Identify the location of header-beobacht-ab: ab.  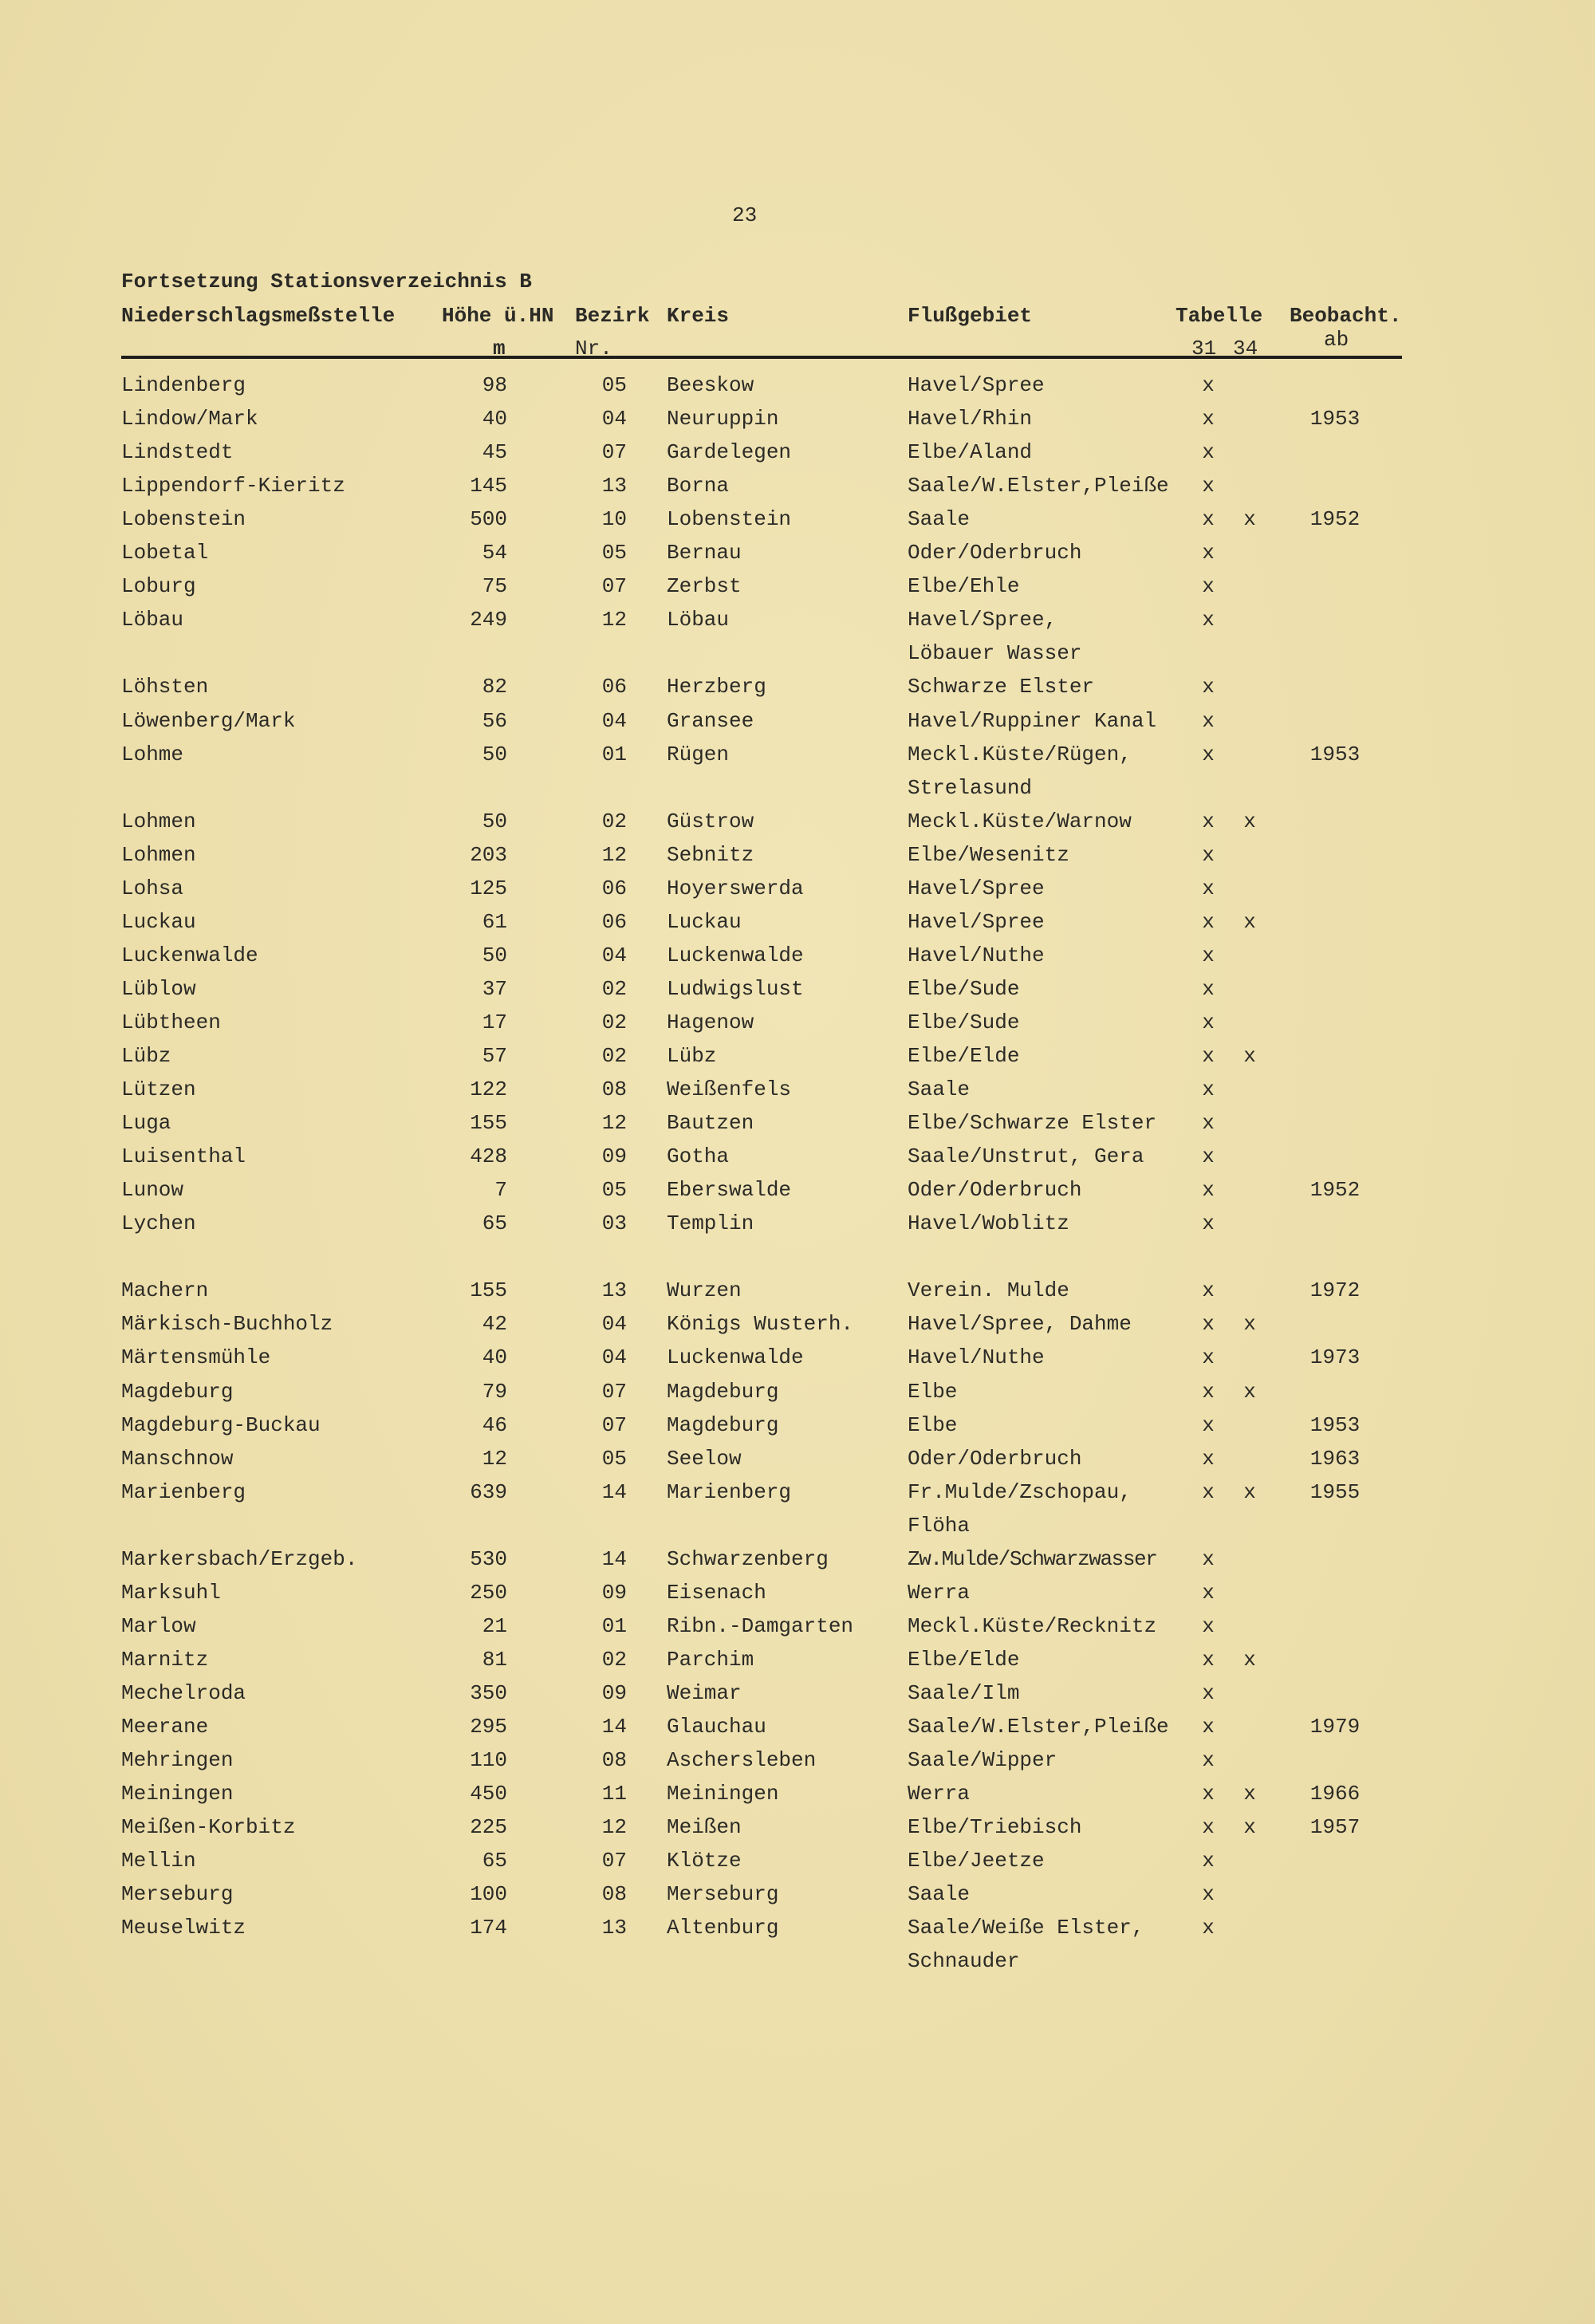
(1337, 340).